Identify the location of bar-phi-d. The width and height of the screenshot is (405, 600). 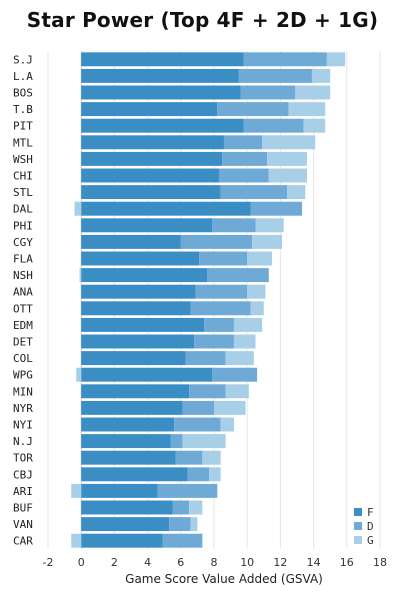
(234, 225).